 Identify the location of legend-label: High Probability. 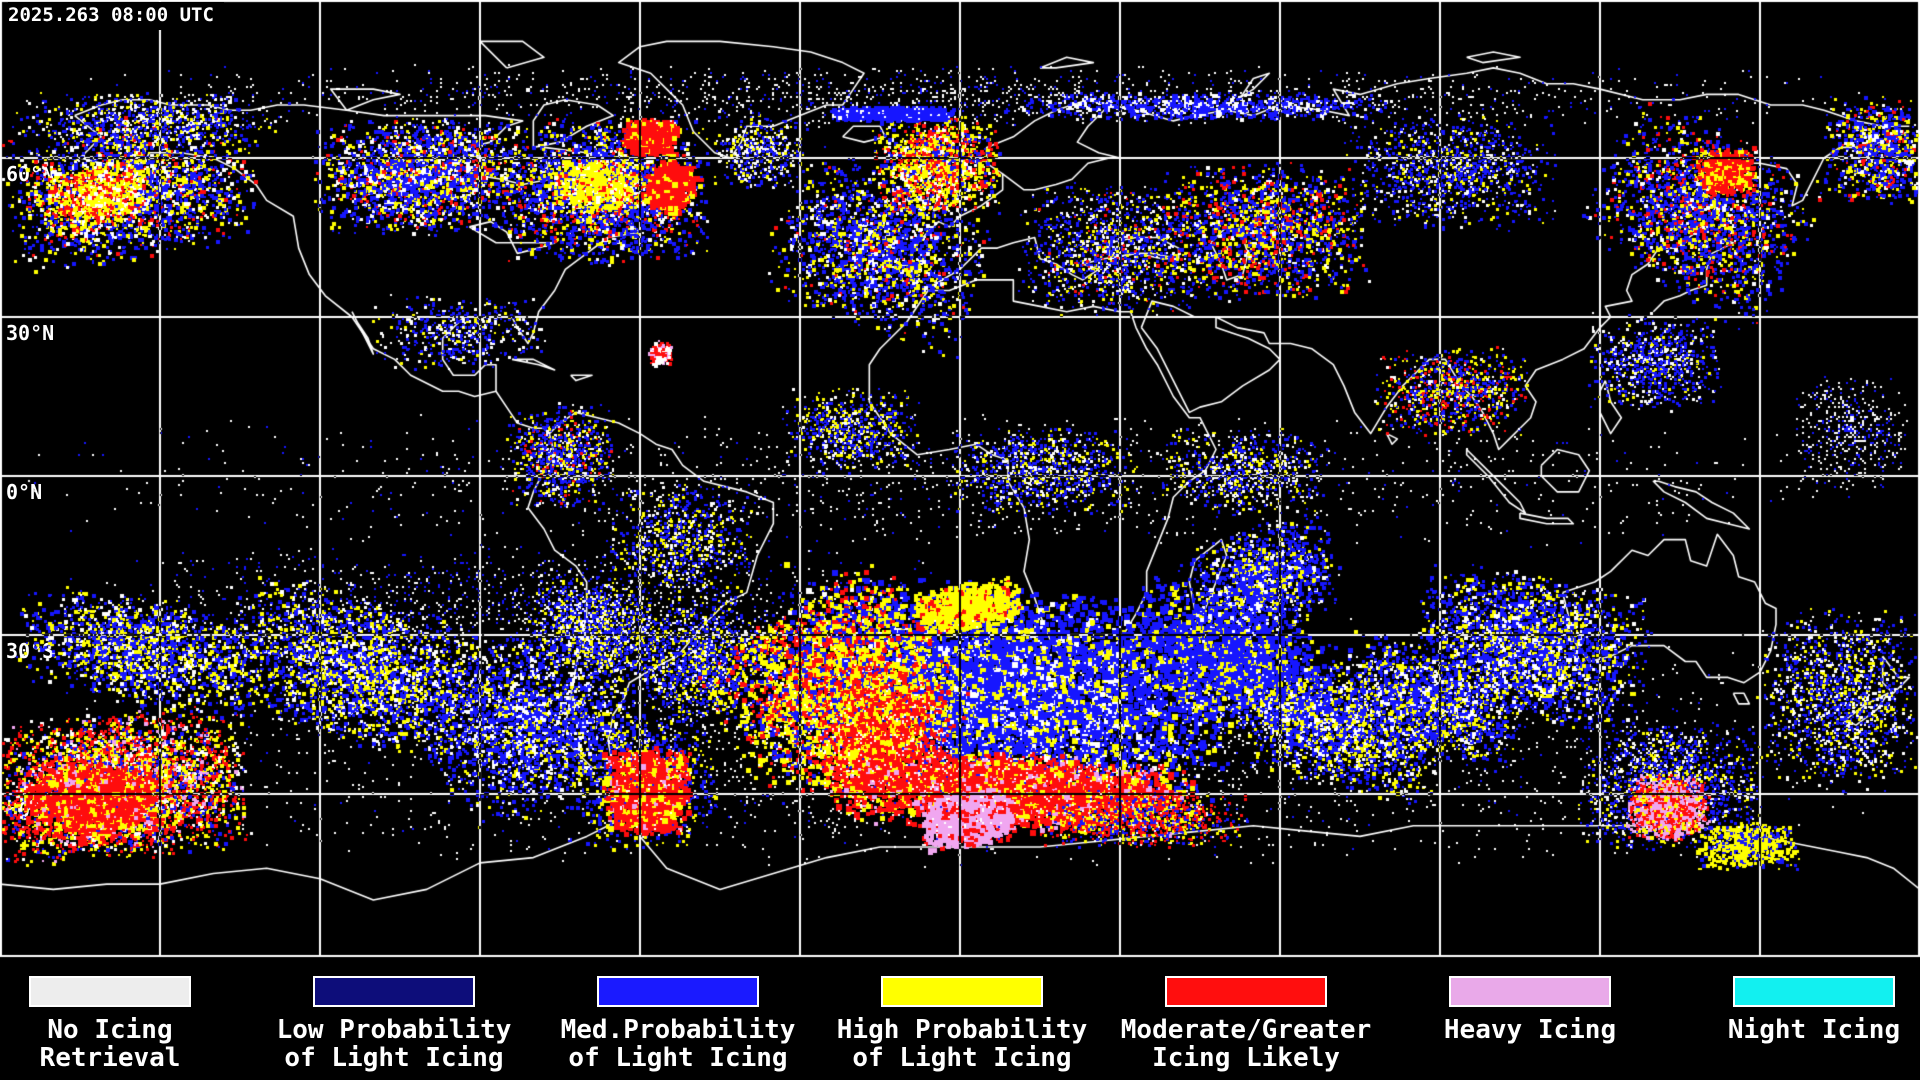
(962, 1030).